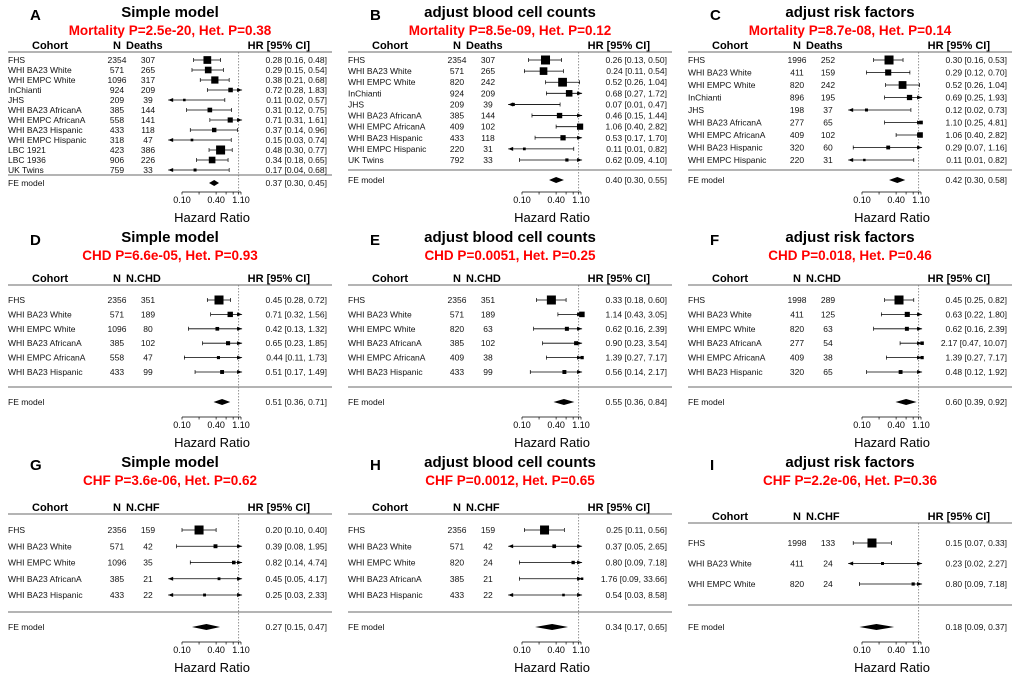 The height and width of the screenshot is (685, 1020). I want to click on hr-ci-text: 0.63 [0.22, 1.80], so click(976, 314).